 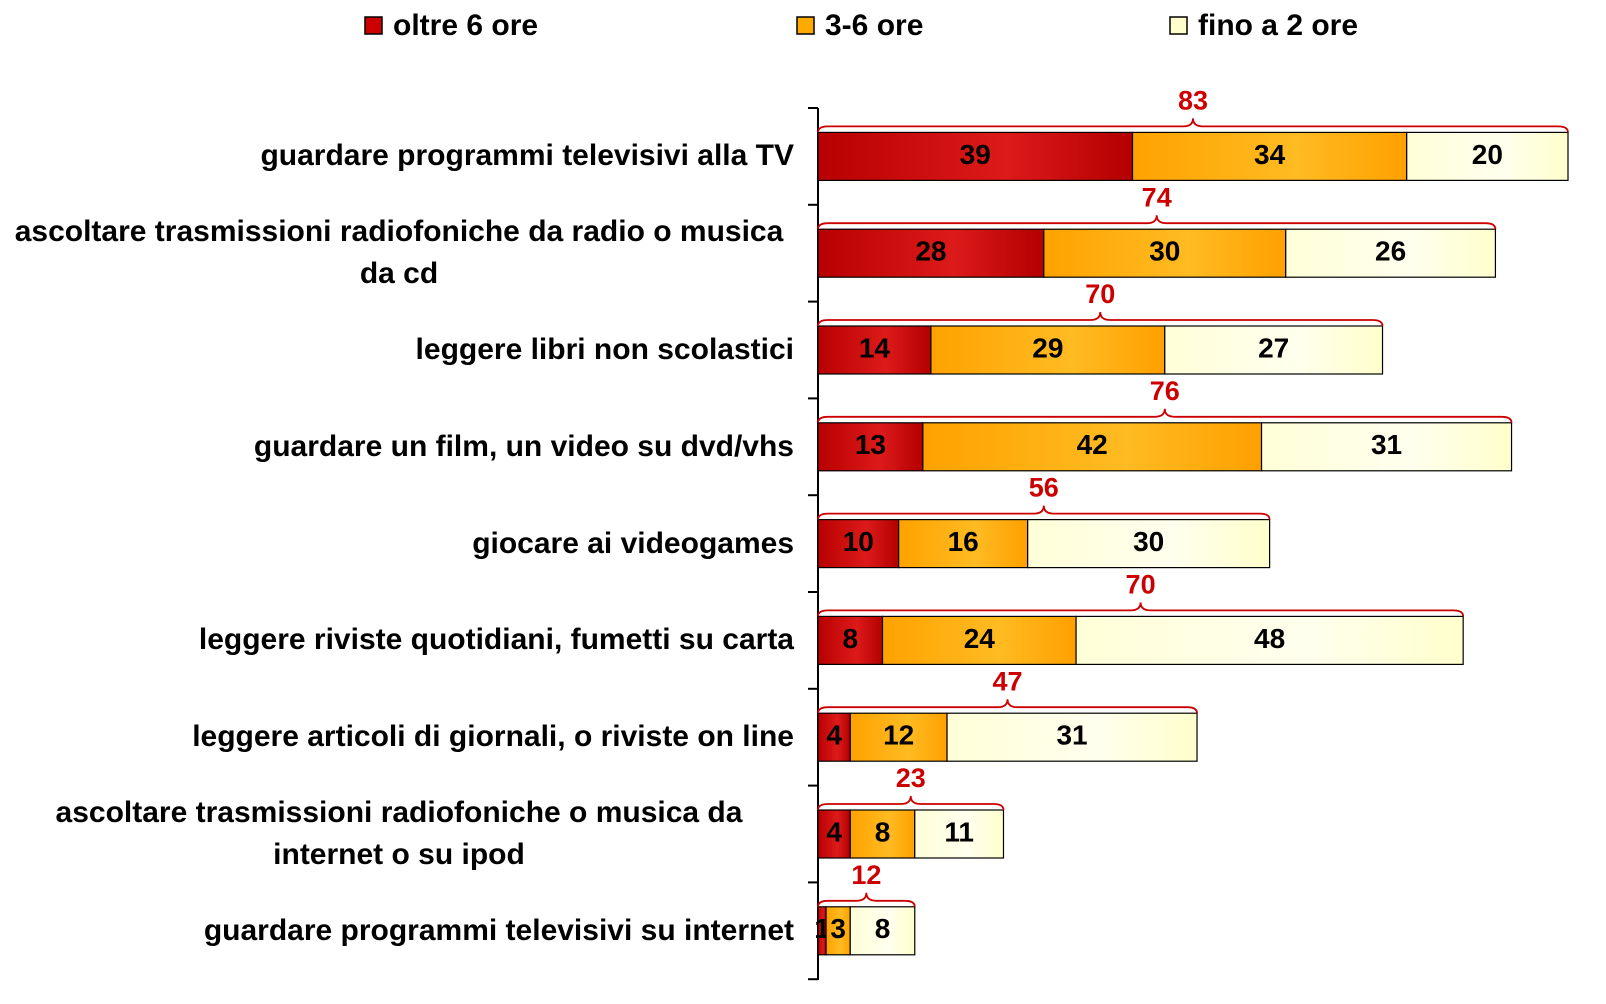 What do you see at coordinates (633, 543) in the screenshot?
I see `category-label: giocare ai videogames` at bounding box center [633, 543].